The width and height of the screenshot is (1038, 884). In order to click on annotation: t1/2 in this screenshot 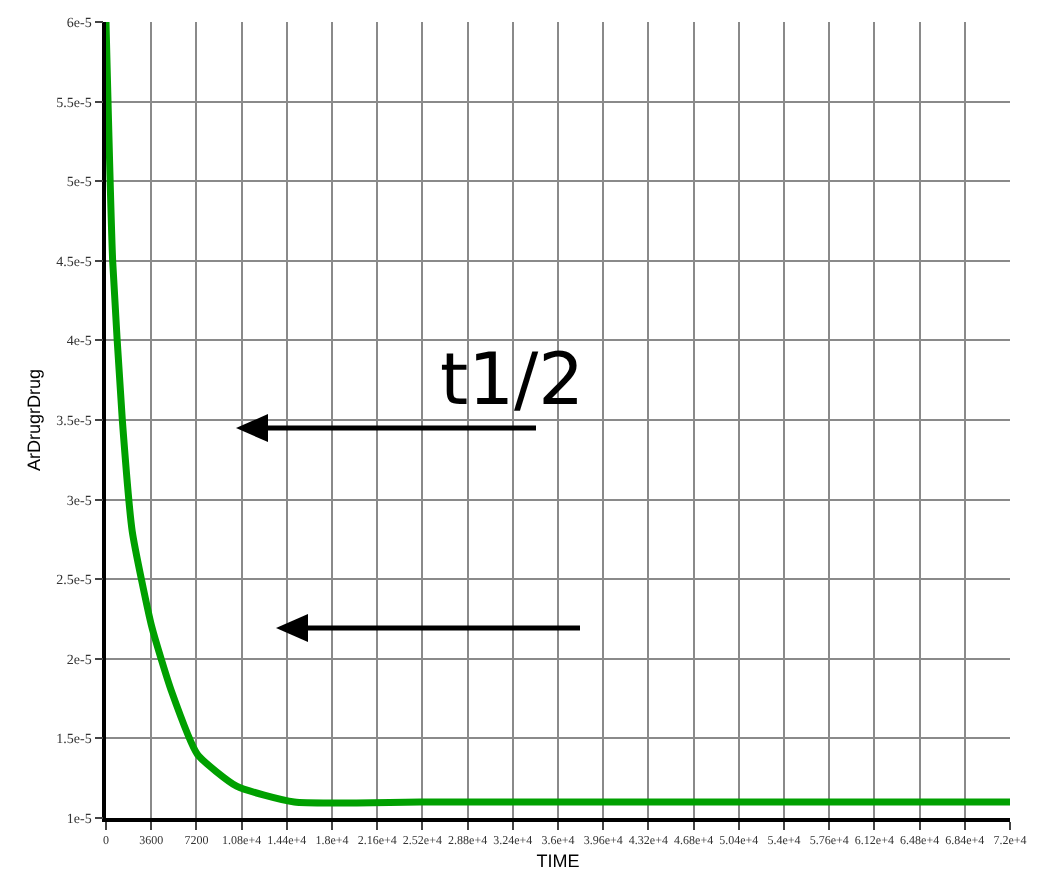, I will do `click(512, 381)`.